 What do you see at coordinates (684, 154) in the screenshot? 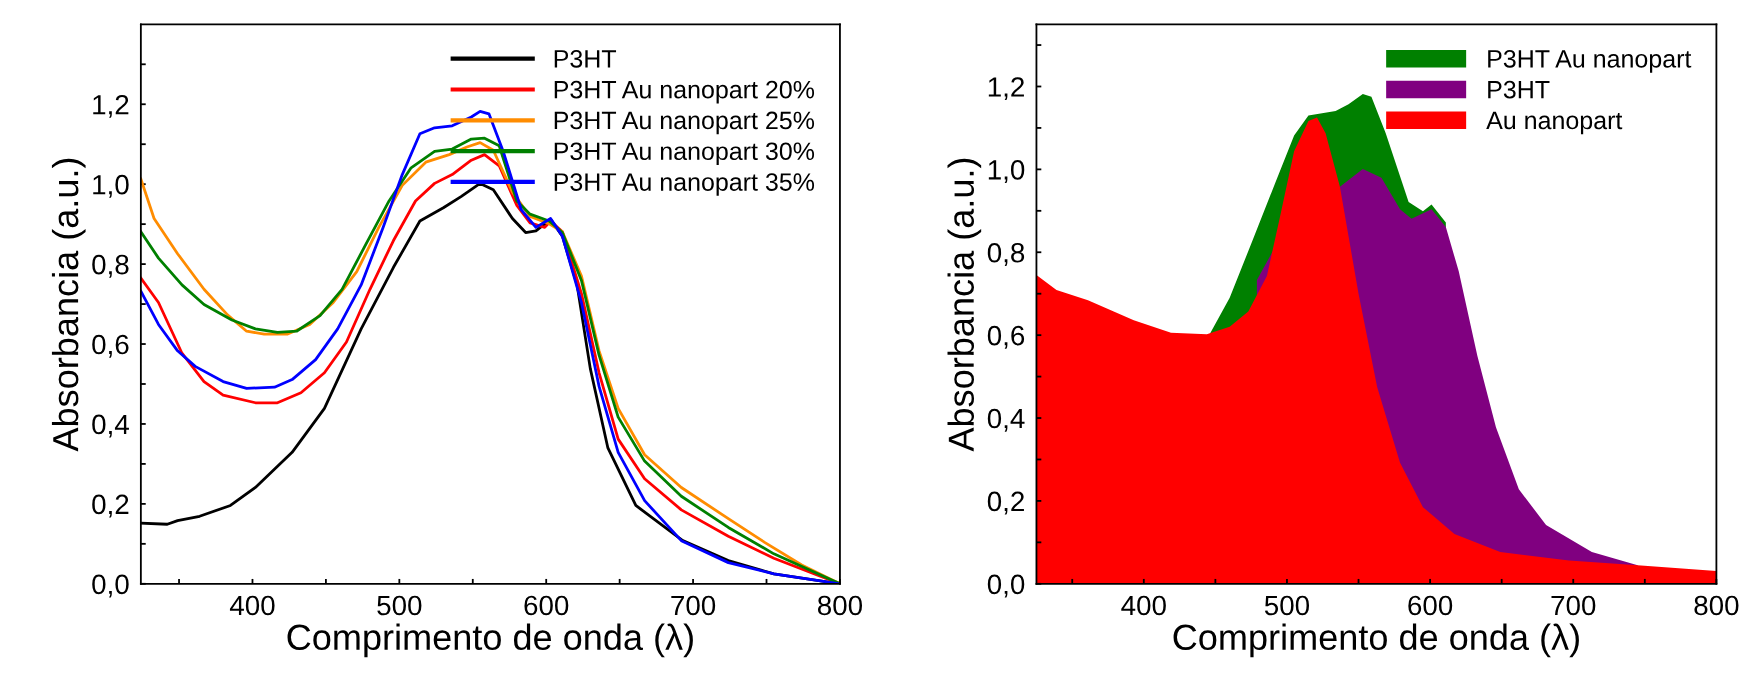
I see `legend-label: P3HT Au nanopart 30%` at bounding box center [684, 154].